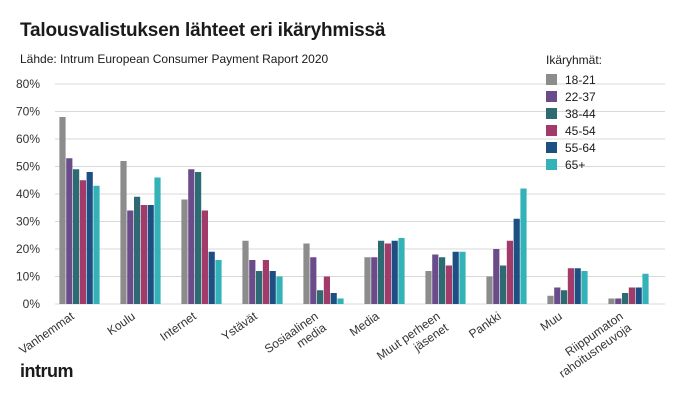 This screenshot has width=680, height=400. I want to click on y-axis-ticks: 0% 10% 20% 30% 40% 50% 60% 70% 80%, so click(28, 194).